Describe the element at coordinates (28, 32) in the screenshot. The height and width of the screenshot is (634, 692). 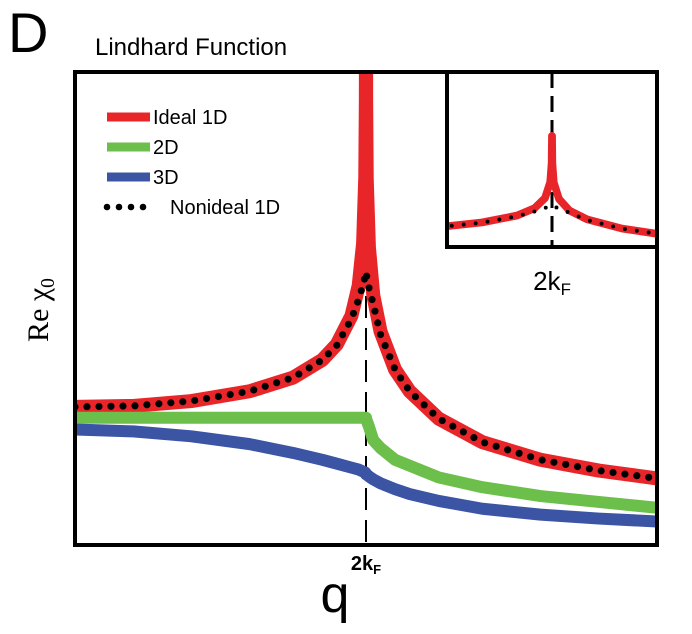
I see `panel-letter: D` at that location.